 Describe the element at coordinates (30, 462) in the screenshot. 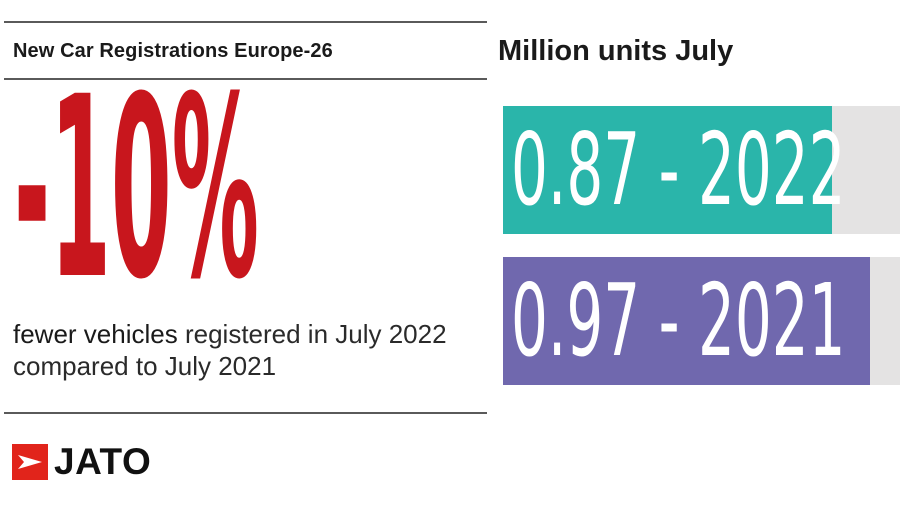

I see `jato-logo-mark-icon` at that location.